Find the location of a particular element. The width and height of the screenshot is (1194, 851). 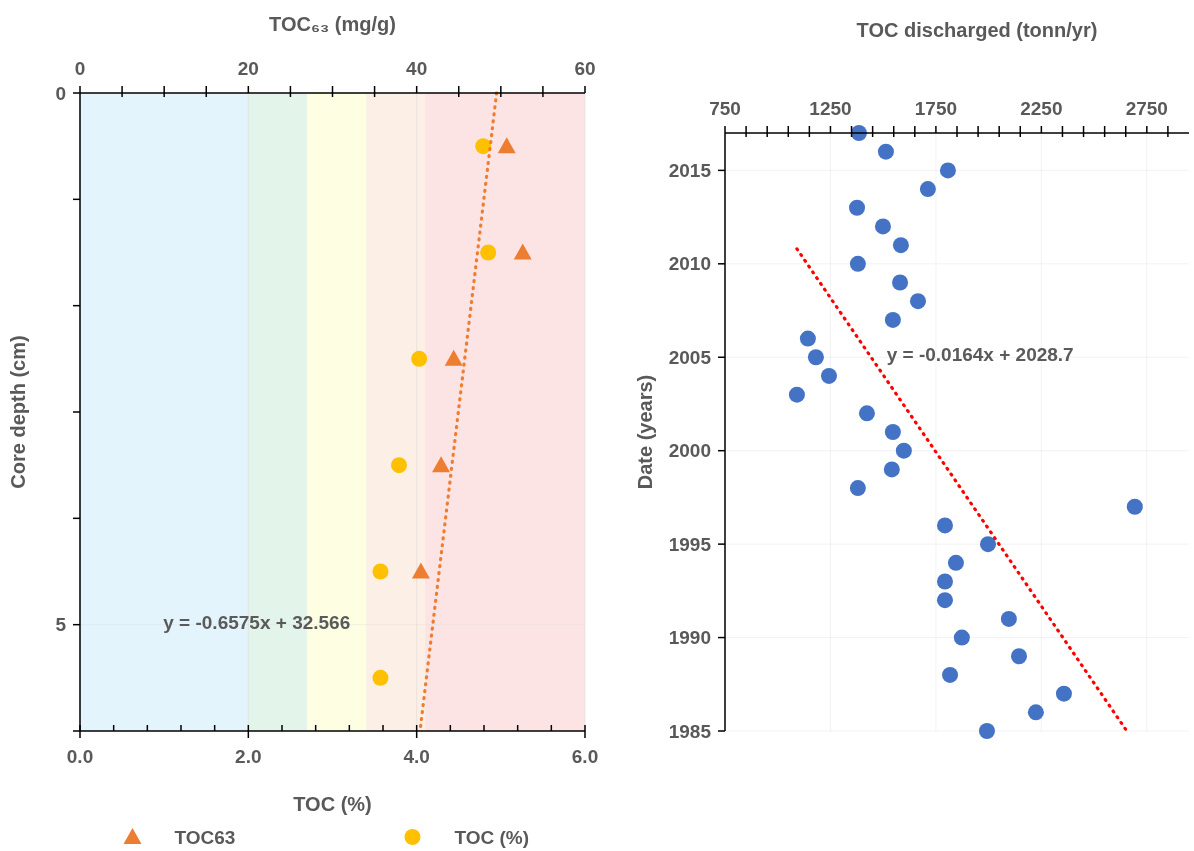

y-axis-title: Core depth (cm) is located at coordinates (18, 412).